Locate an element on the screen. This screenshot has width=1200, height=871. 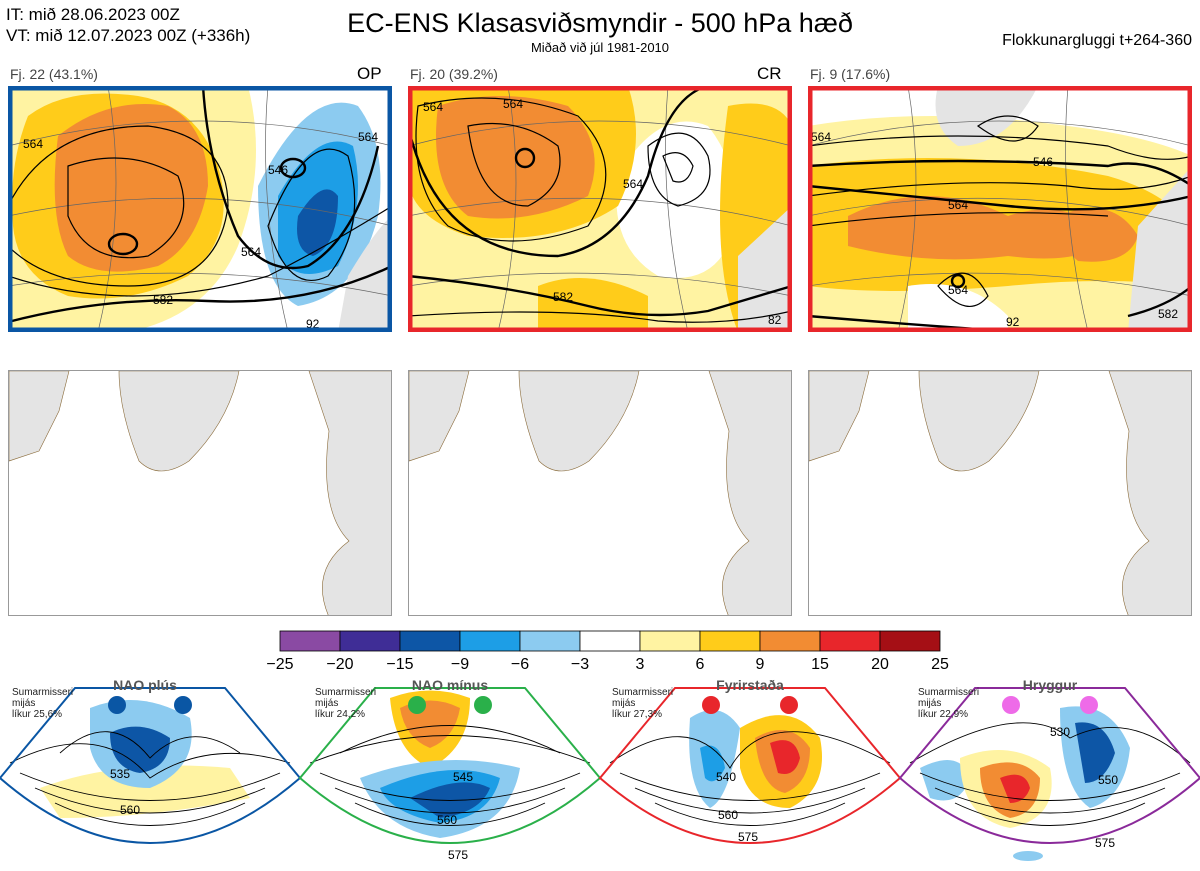
regime-1-name: NAO plús is located at coordinates (145, 685).